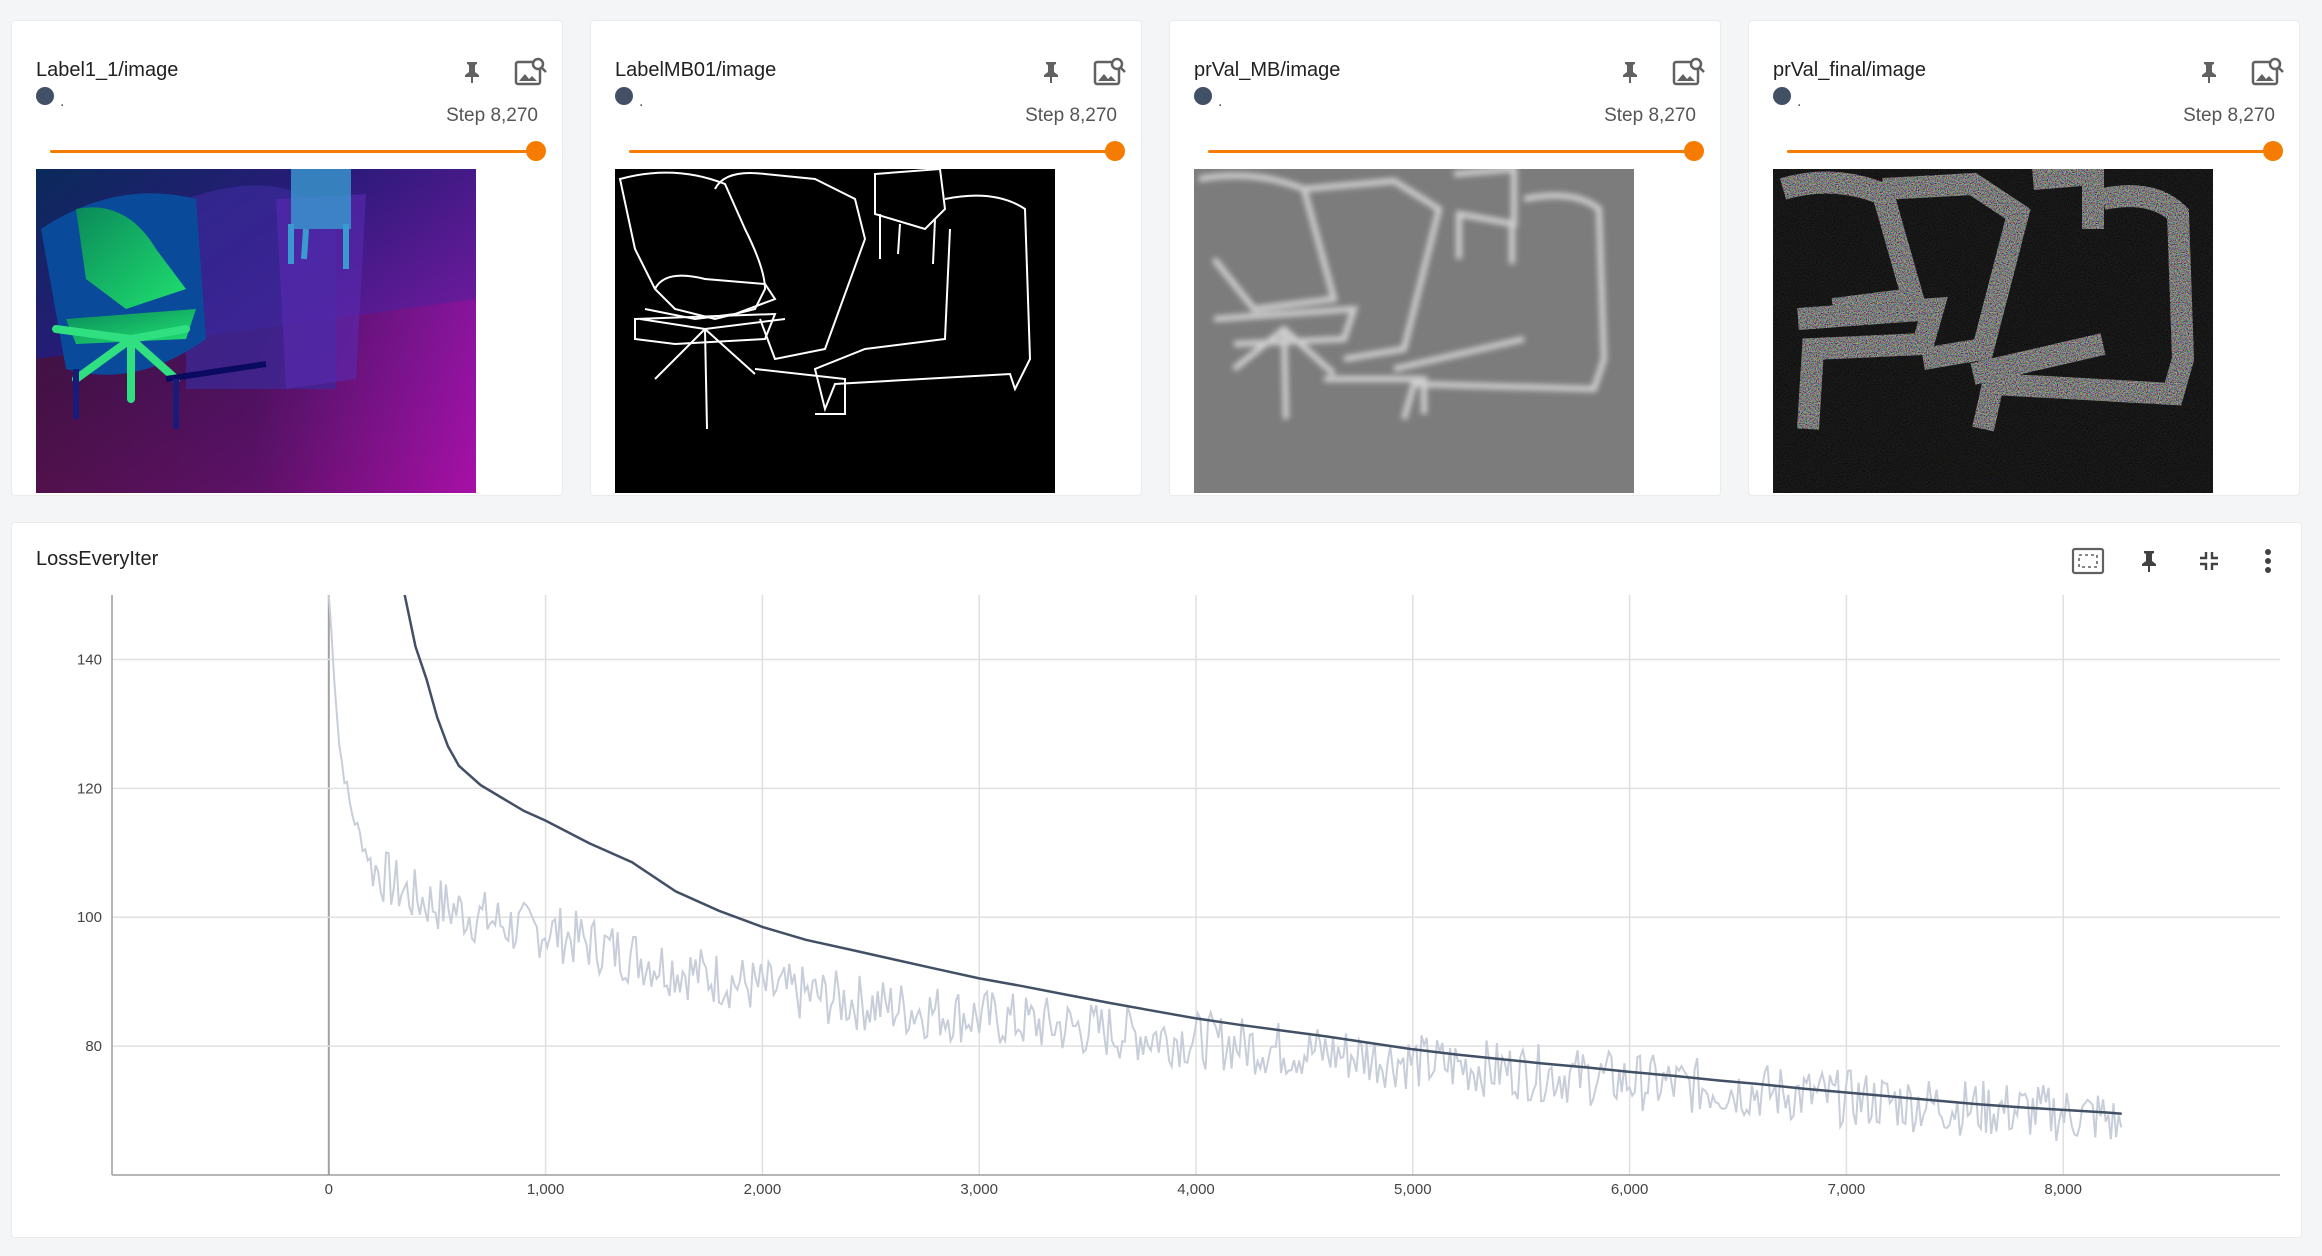 The image size is (2322, 1256). I want to click on x-tick-label: 3,000, so click(979, 1189).